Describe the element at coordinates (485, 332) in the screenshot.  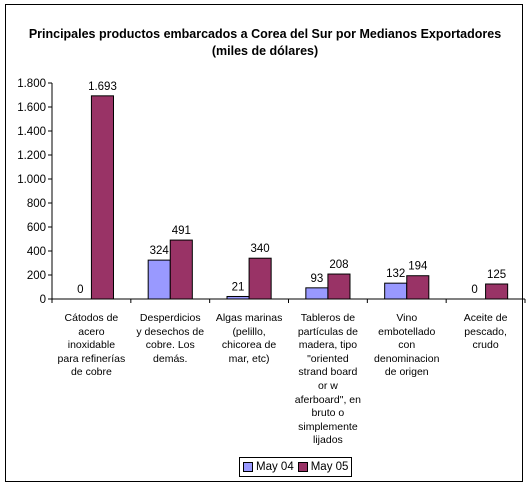
I see `x-category-label: Aceite de pescado, crudo` at that location.